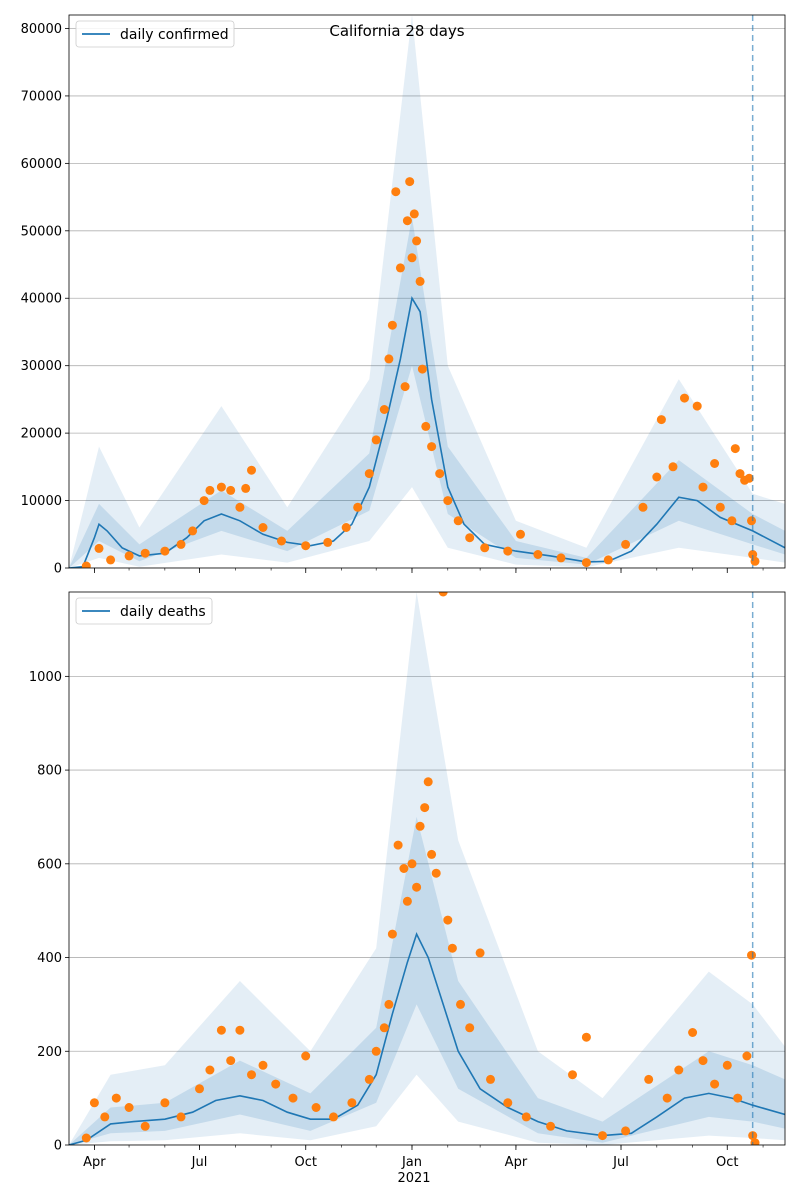 The height and width of the screenshot is (1200, 800). Describe the element at coordinates (429, 570) in the screenshot. I see `confirmed-x-axis` at that location.